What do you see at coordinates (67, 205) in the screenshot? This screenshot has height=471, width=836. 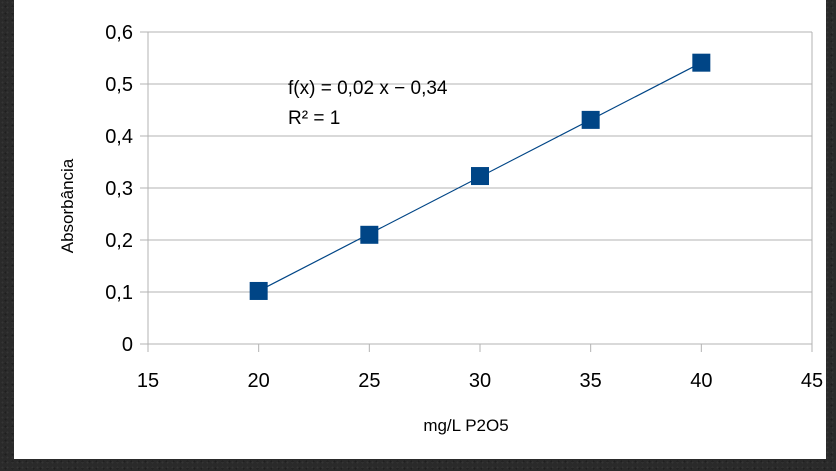 I see `y-axis-title: Absorbância` at bounding box center [67, 205].